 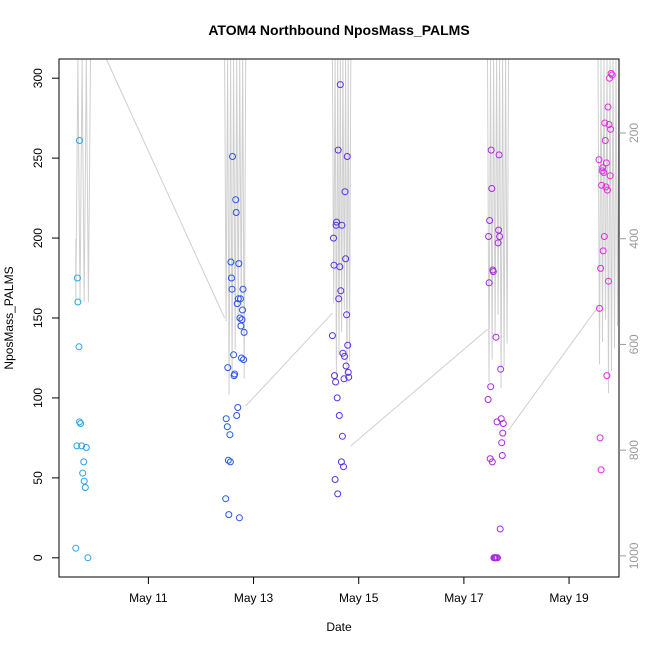 I want to click on chart-title: ATOM4 Northbound NposMass_PALMS, so click(x=338, y=30).